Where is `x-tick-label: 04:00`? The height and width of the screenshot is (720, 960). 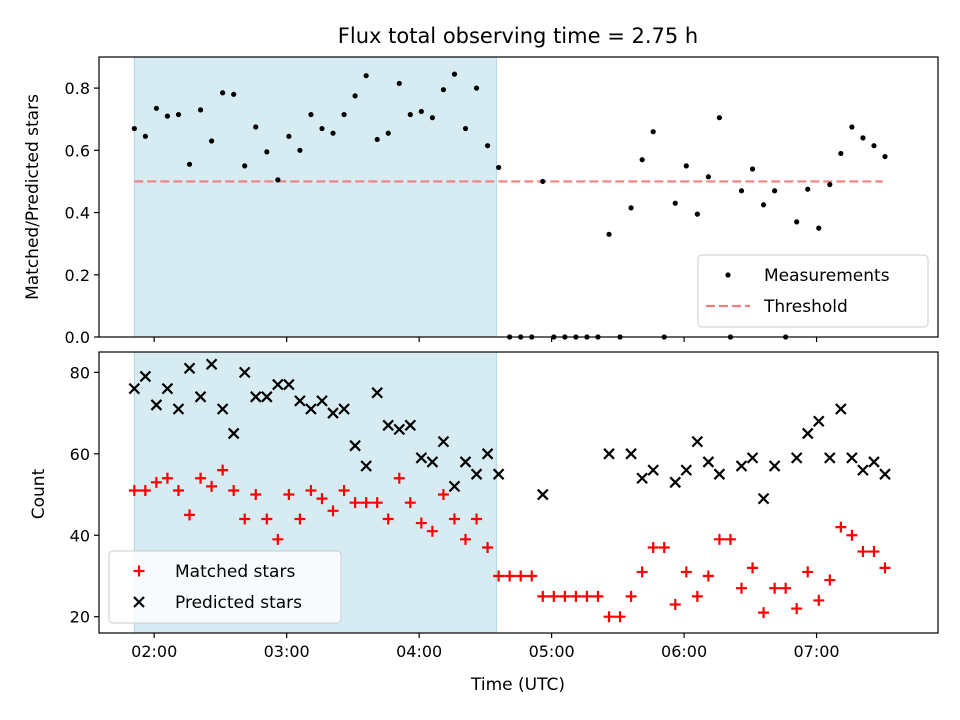 x-tick-label: 04:00 is located at coordinates (419, 651).